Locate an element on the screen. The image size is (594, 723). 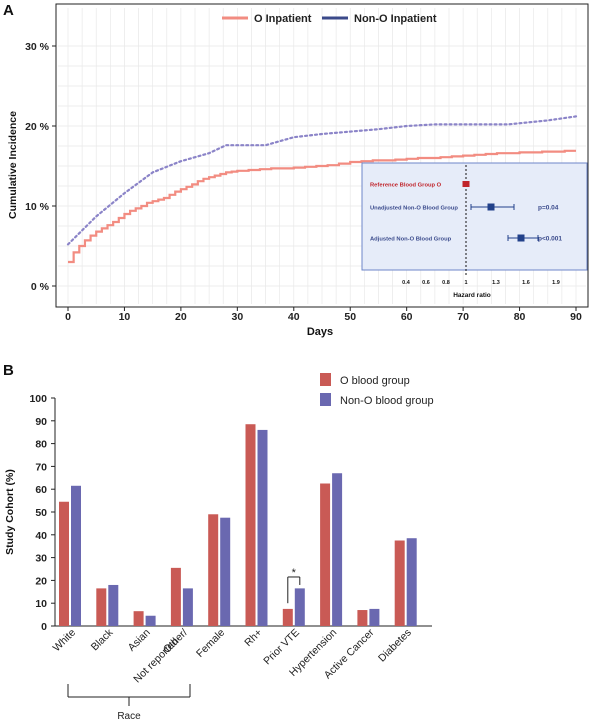
x-tick-label: 20 is located at coordinates (181, 317).